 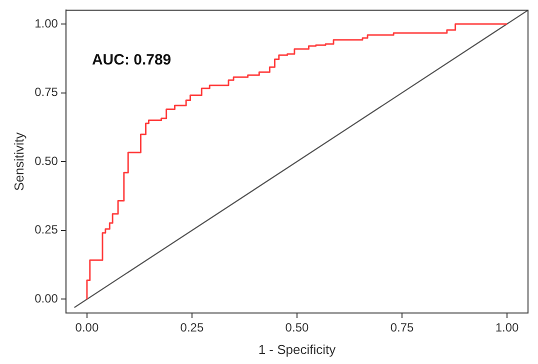 What do you see at coordinates (46, 92) in the screenshot?
I see `y-tick-label: 0.75` at bounding box center [46, 92].